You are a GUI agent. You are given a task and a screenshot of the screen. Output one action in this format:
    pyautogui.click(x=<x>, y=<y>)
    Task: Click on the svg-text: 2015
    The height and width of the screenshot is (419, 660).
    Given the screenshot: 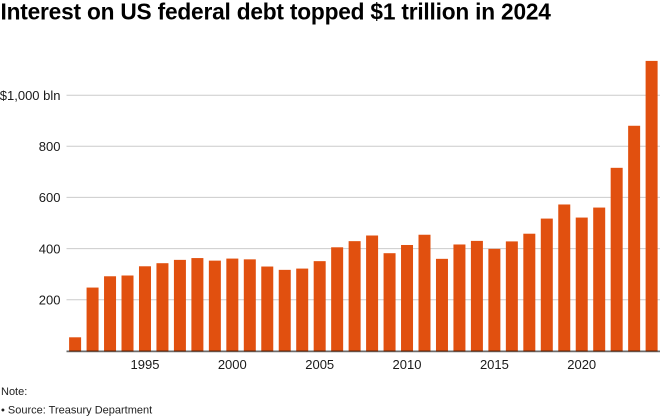 What is the action you would take?
    pyautogui.click(x=494, y=364)
    